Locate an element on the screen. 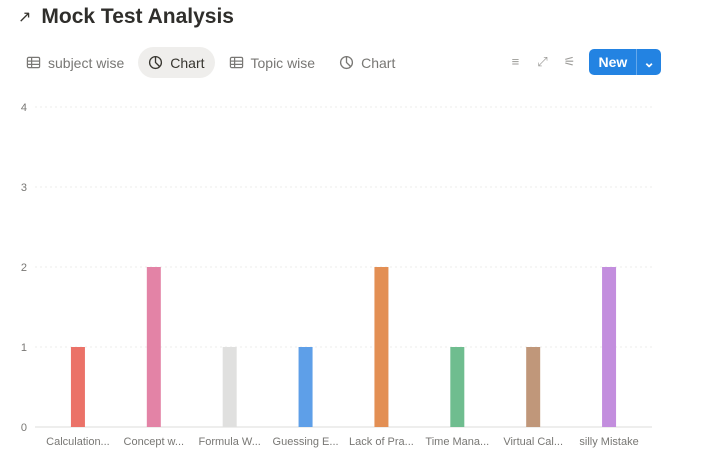 The height and width of the screenshot is (467, 716). arrow-up-right-icon: ↗ is located at coordinates (25, 17).